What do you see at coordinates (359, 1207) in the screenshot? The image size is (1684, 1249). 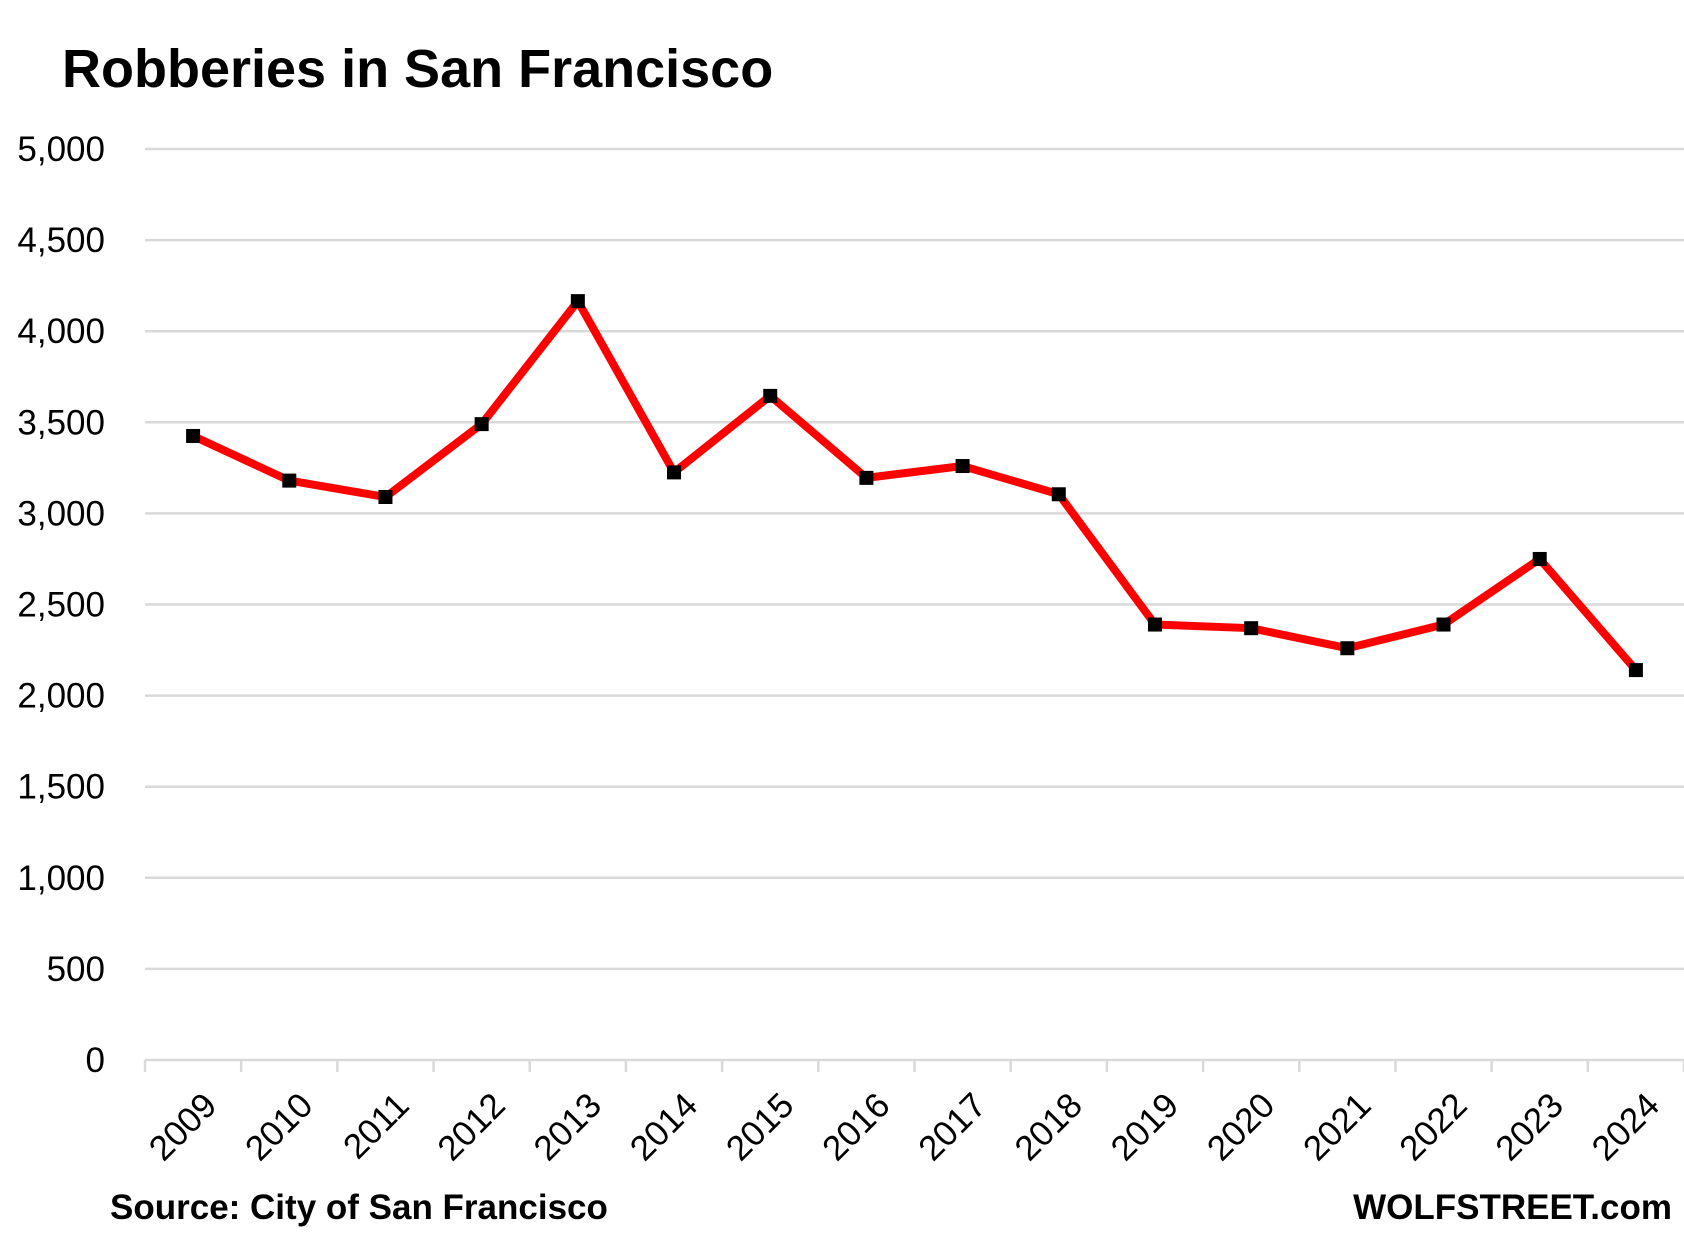 I see `source-note: Source: City of San Francisco` at bounding box center [359, 1207].